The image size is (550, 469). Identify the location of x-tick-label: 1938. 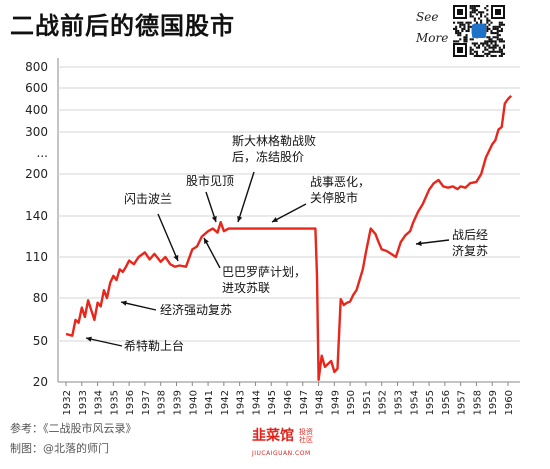
(162, 402).